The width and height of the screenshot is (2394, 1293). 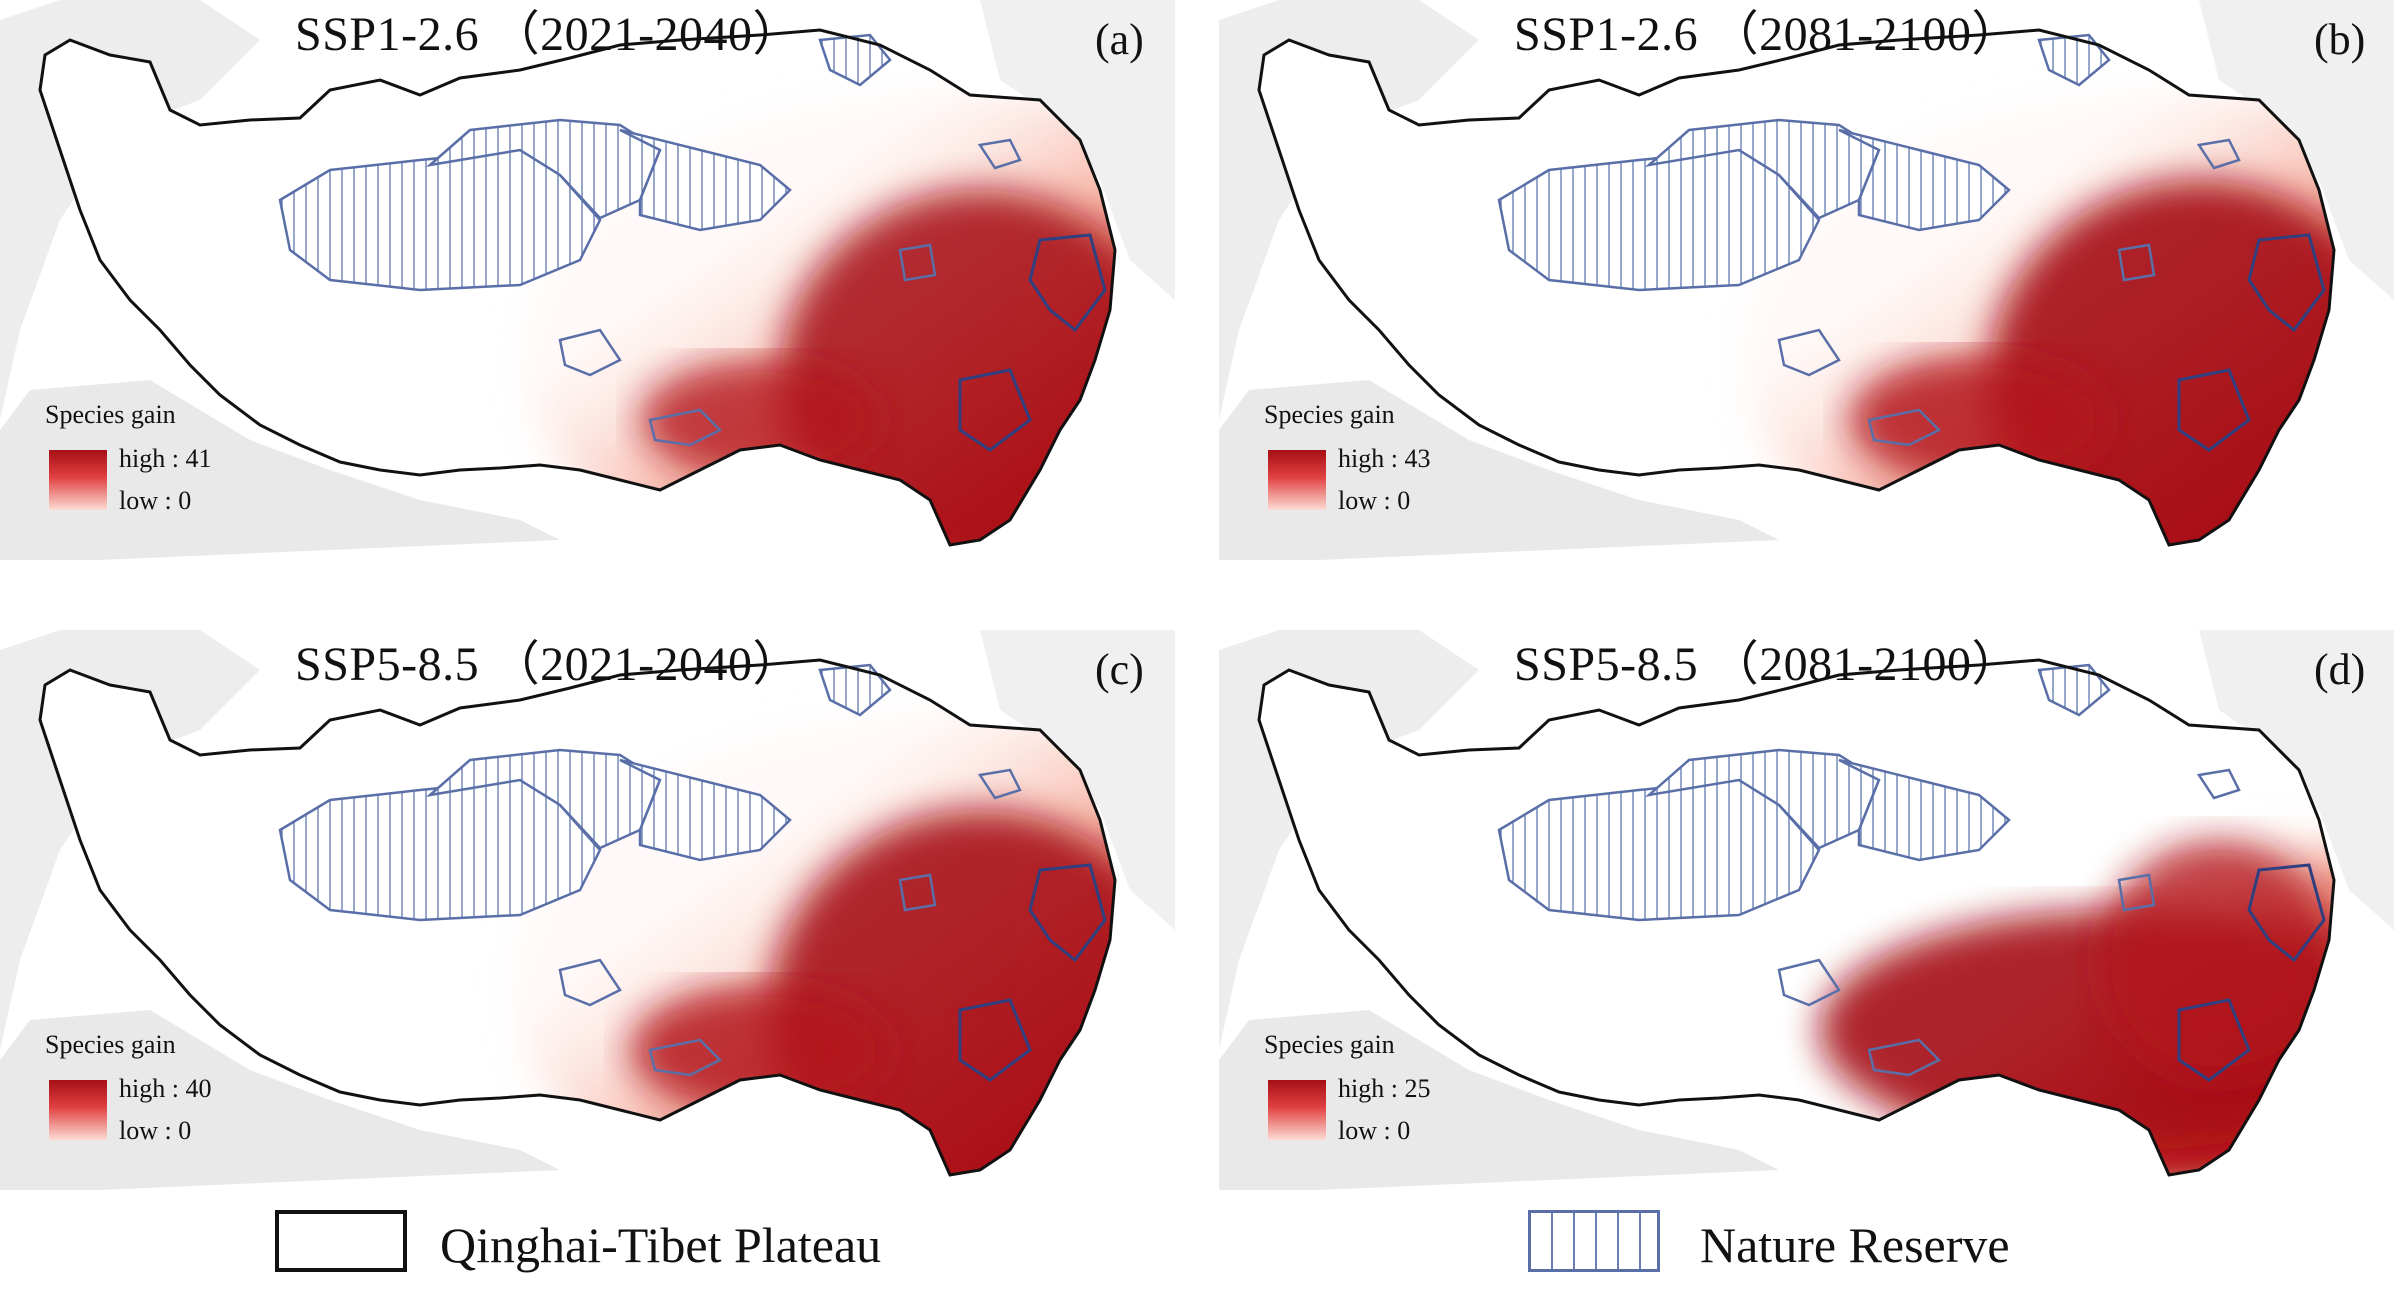 What do you see at coordinates (548, 664) in the screenshot?
I see `panel-title: SSP5-8.5 （2021-2040）` at bounding box center [548, 664].